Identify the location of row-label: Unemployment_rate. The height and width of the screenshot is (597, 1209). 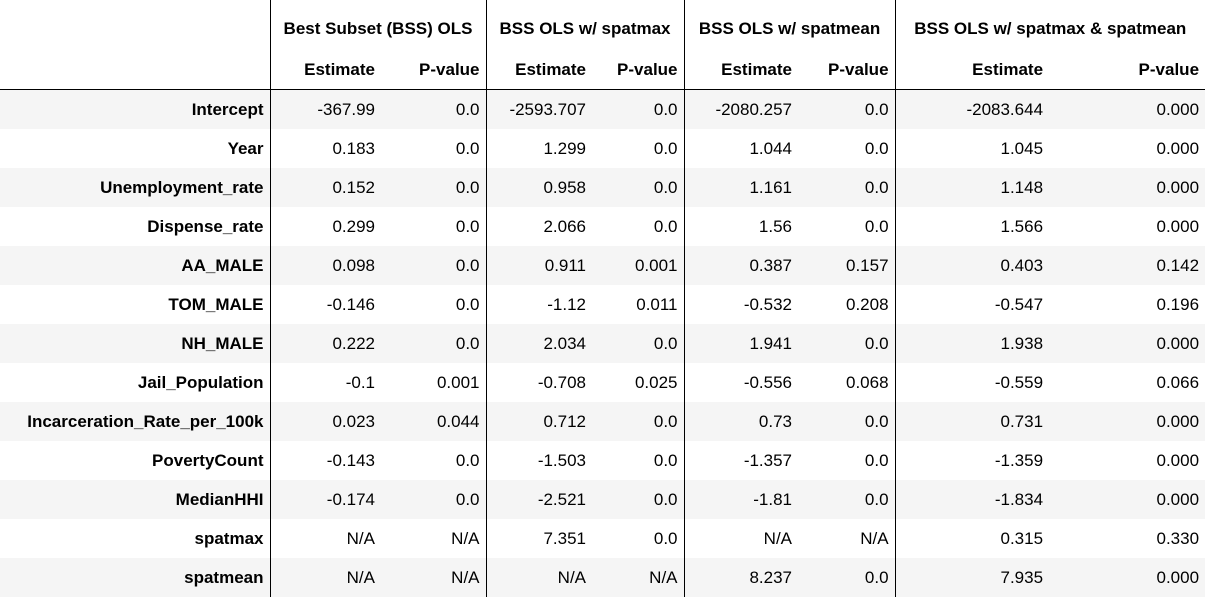
(182, 187).